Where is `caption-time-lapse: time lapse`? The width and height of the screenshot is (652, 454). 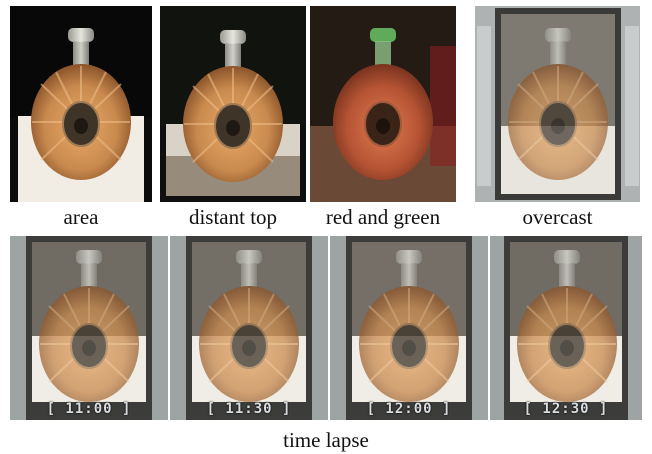
caption-time-lapse: time lapse is located at coordinates (326, 440).